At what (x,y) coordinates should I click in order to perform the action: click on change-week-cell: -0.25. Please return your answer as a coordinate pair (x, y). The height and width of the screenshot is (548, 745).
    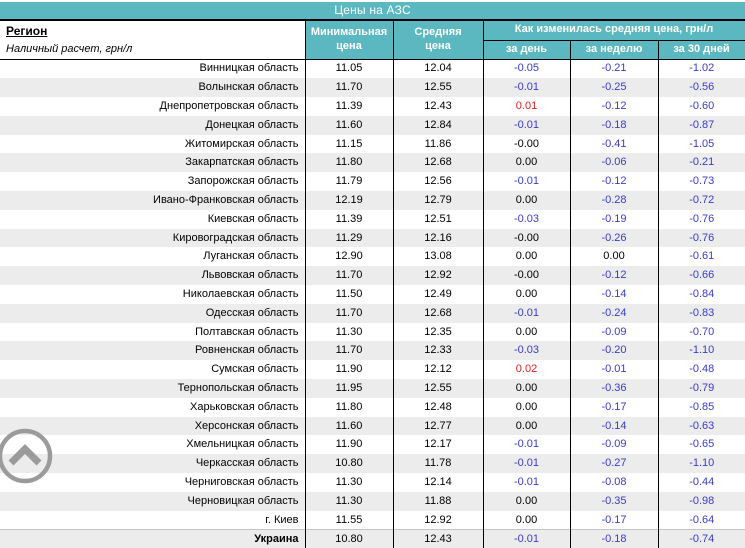
    Looking at the image, I should click on (613, 88).